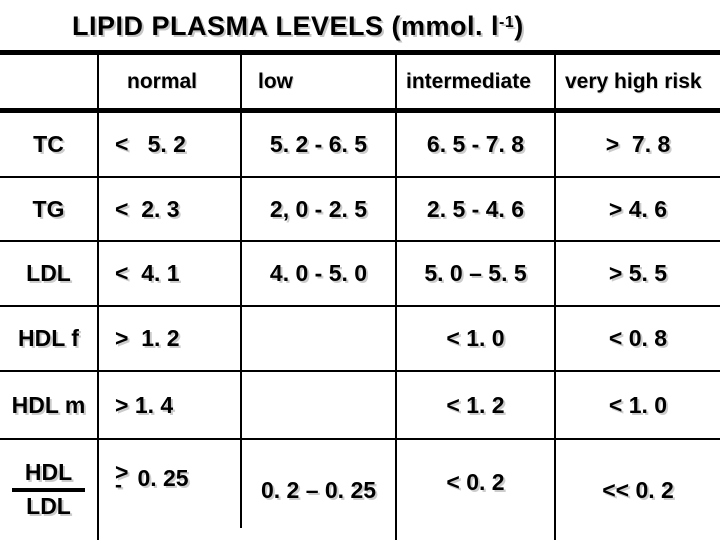  Describe the element at coordinates (49, 338) in the screenshot. I see `row-label: HDL f` at that location.